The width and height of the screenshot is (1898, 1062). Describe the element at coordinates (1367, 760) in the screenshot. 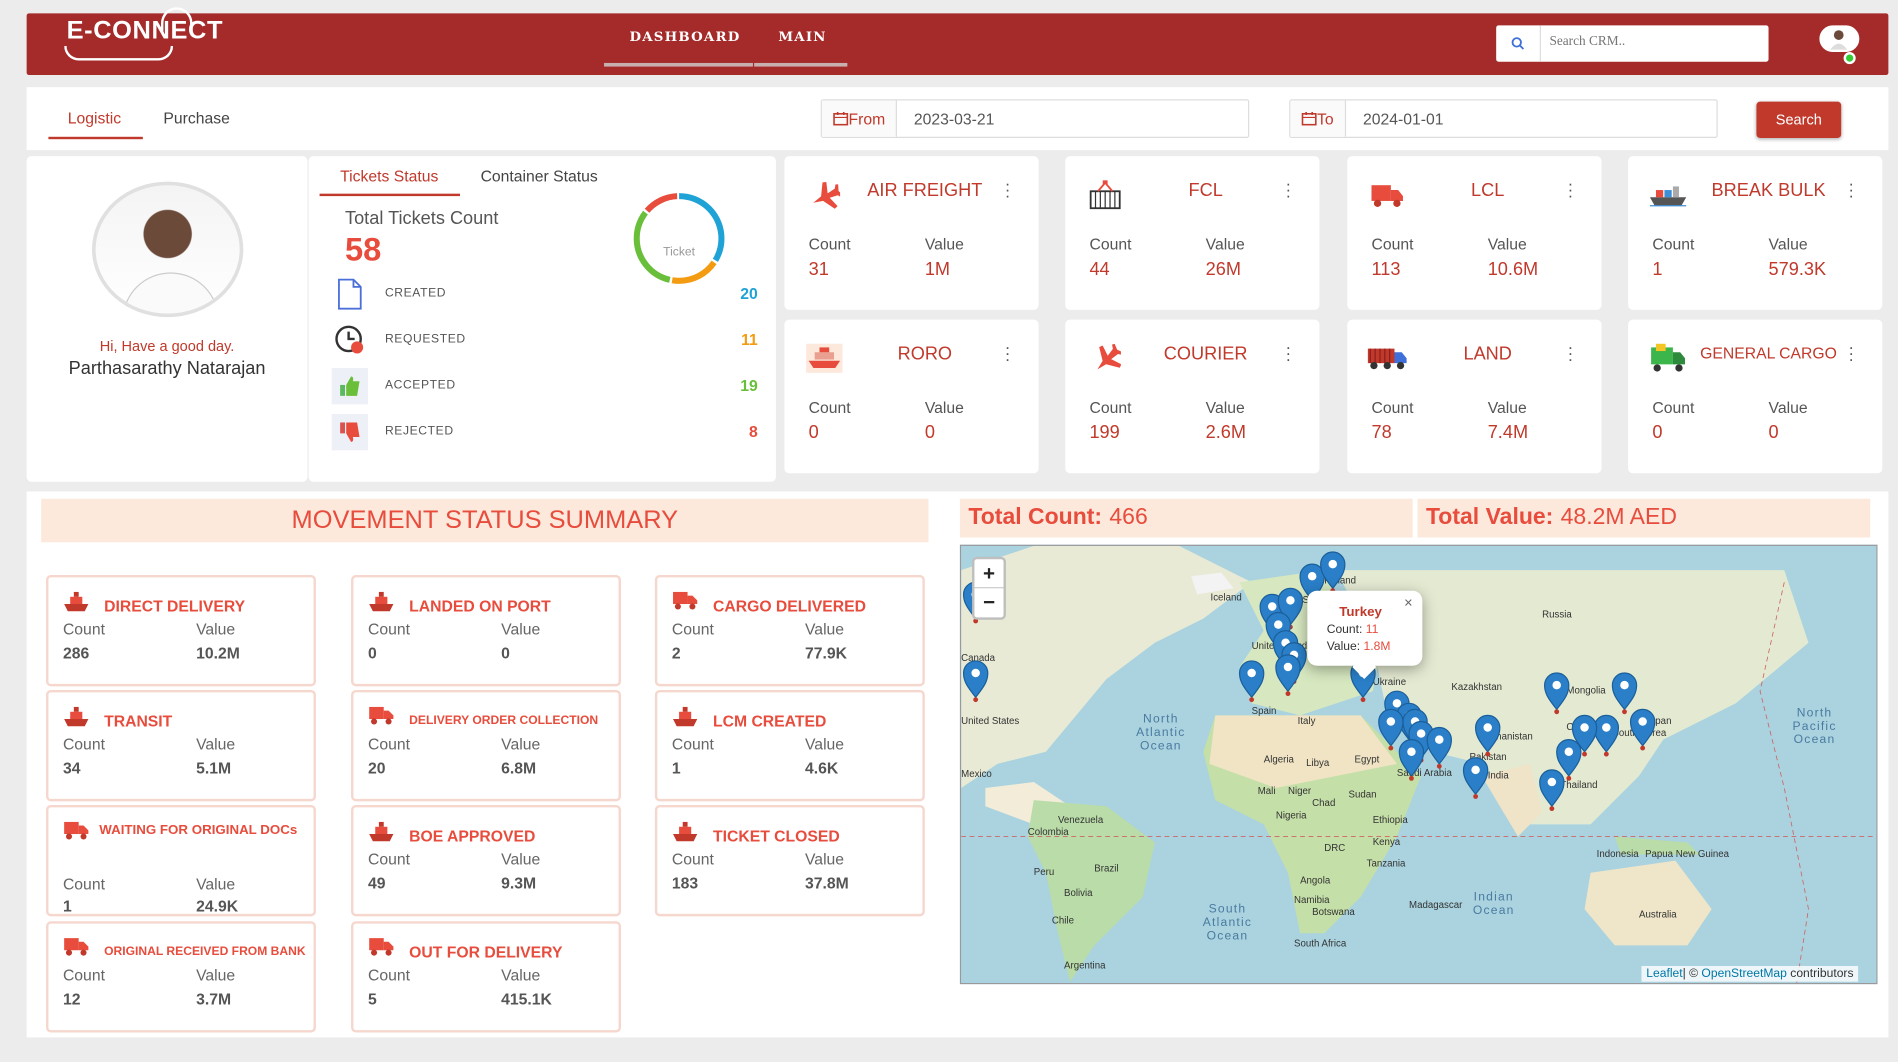

I see `map-label: Egypt` at that location.